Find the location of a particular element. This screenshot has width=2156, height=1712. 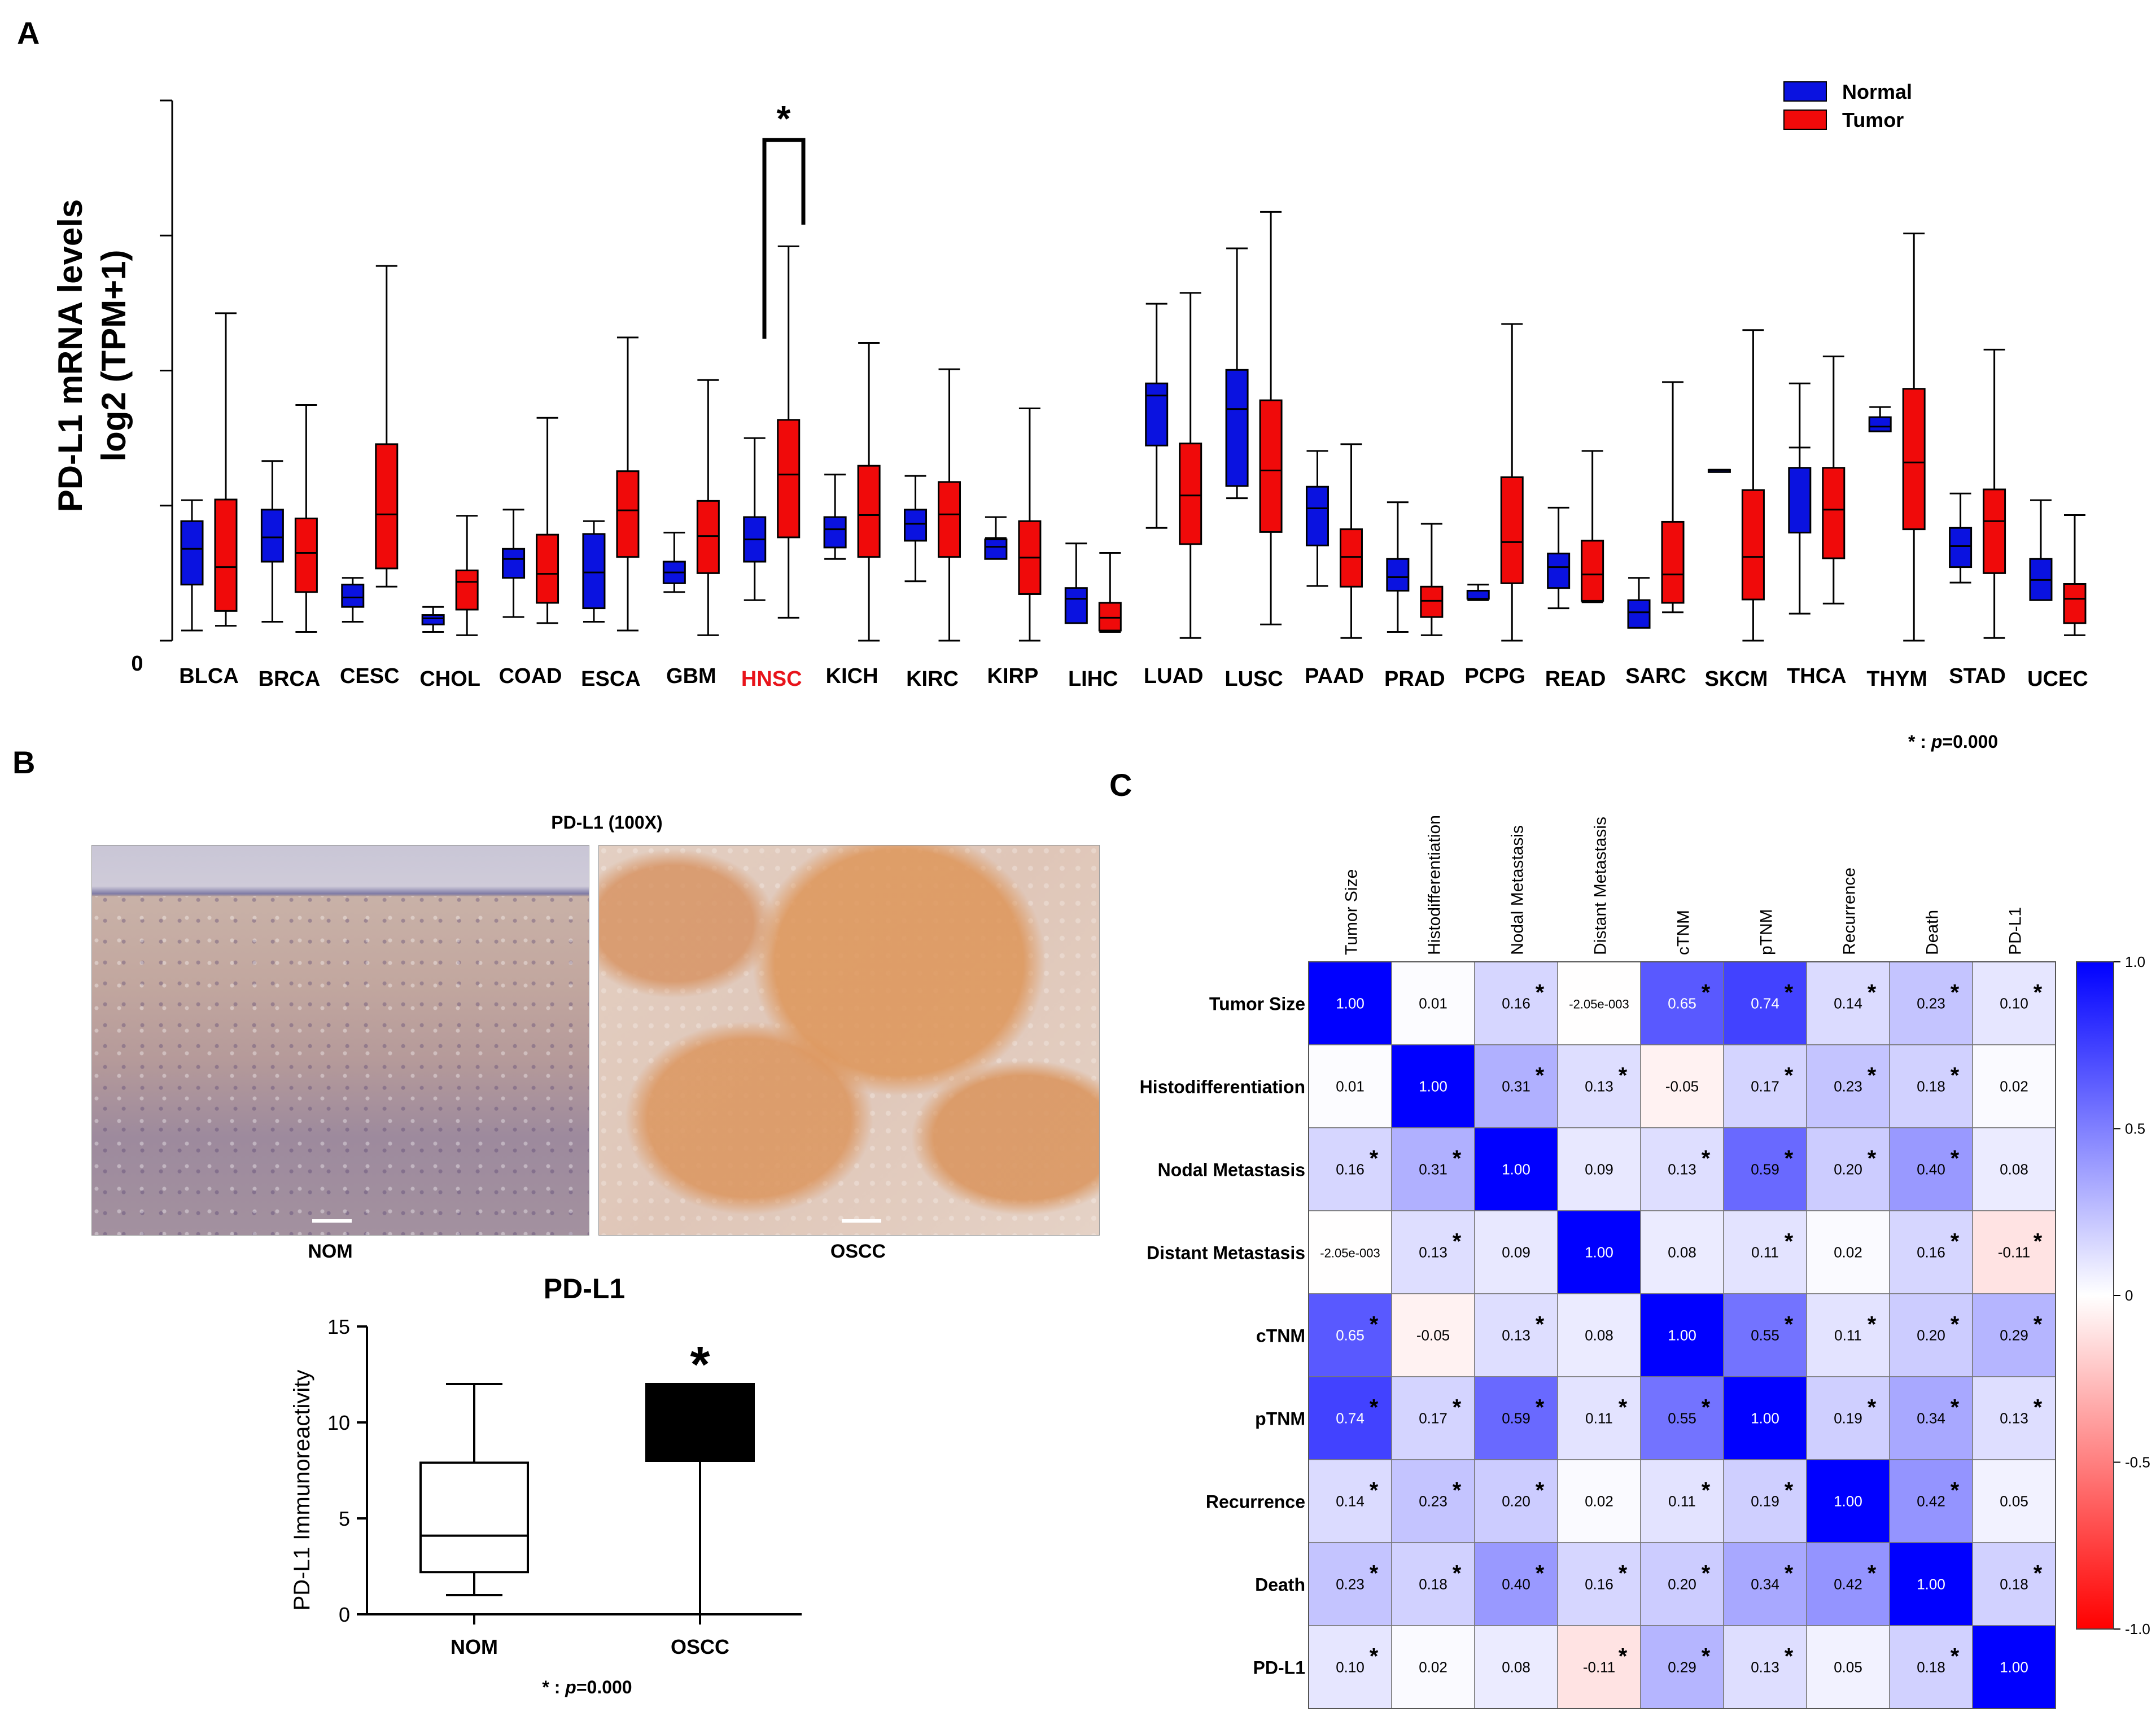

cell-significance-ctnm-nodal-metastasis: * is located at coordinates (1540, 1324).